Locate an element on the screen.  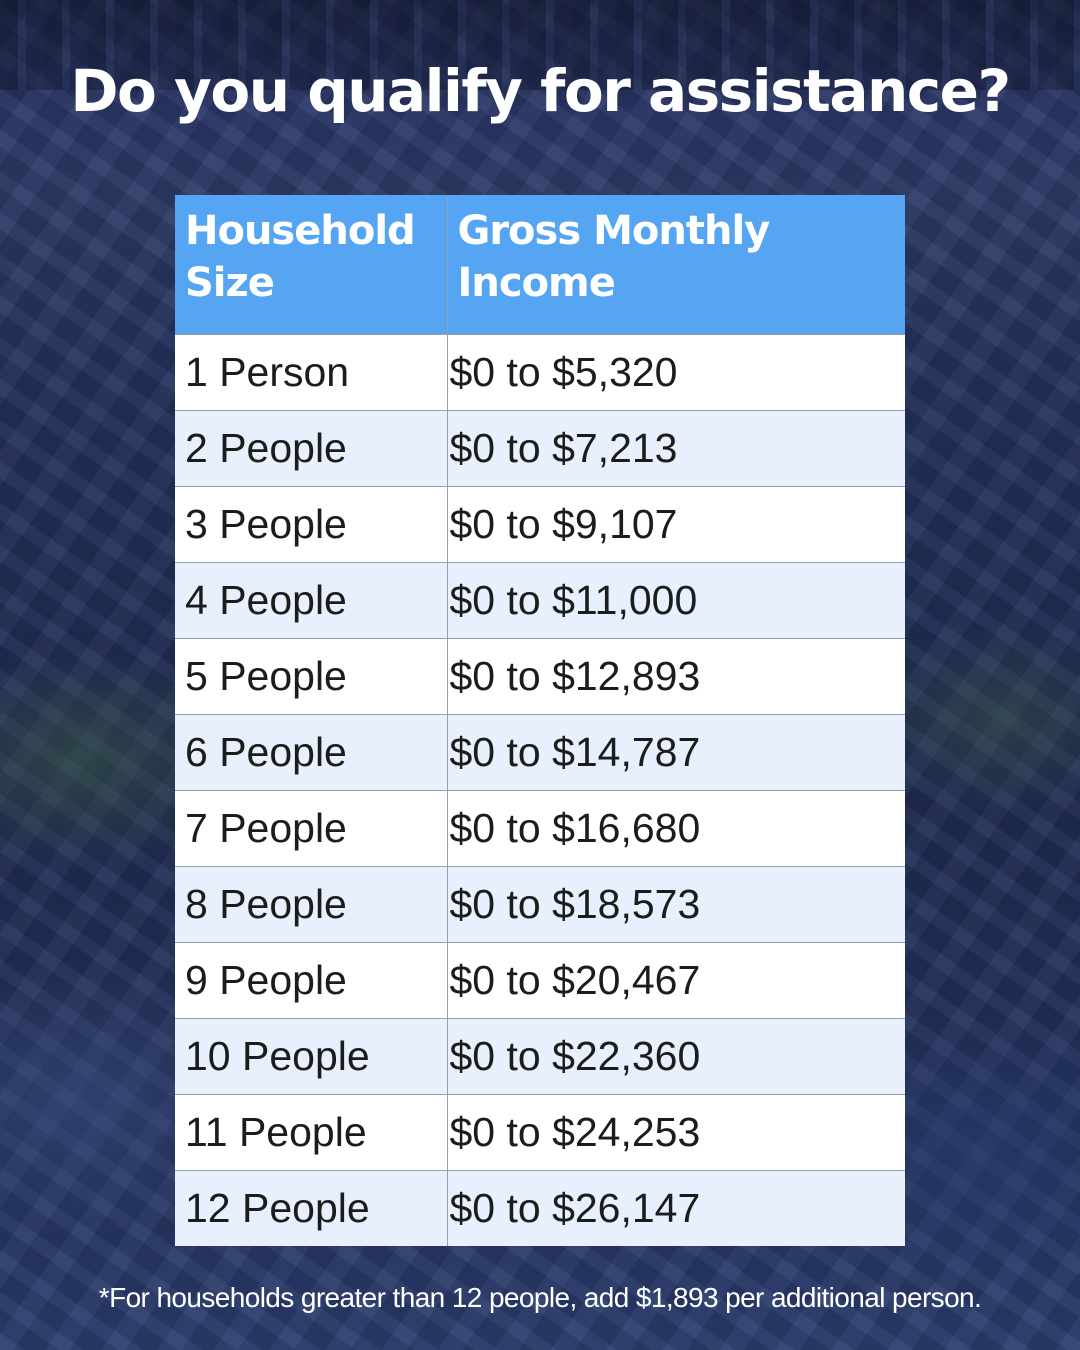
household-size-cell: 7 People is located at coordinates (311, 827).